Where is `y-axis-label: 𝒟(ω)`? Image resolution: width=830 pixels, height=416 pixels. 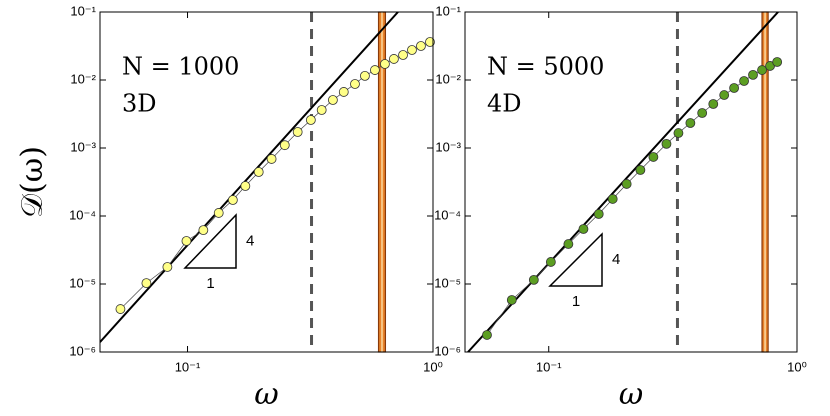 y-axis-label: 𝒟(ω) is located at coordinates (32, 182).